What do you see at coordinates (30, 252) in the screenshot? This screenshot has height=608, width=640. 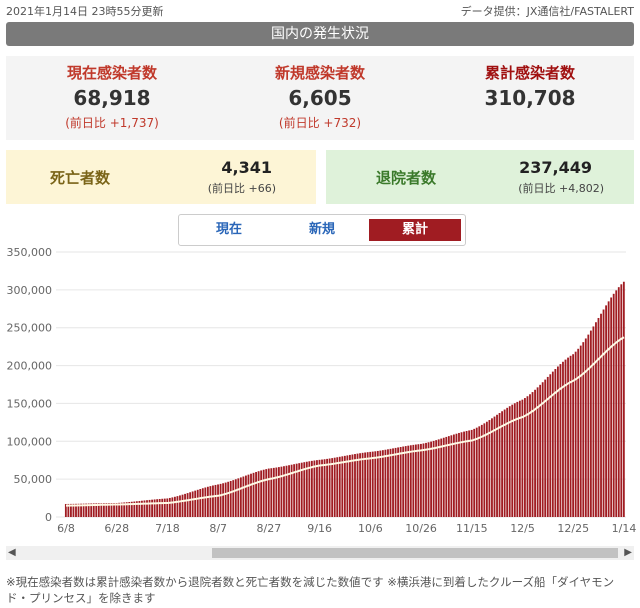 I see `y-tick-label: 350,000` at bounding box center [30, 252].